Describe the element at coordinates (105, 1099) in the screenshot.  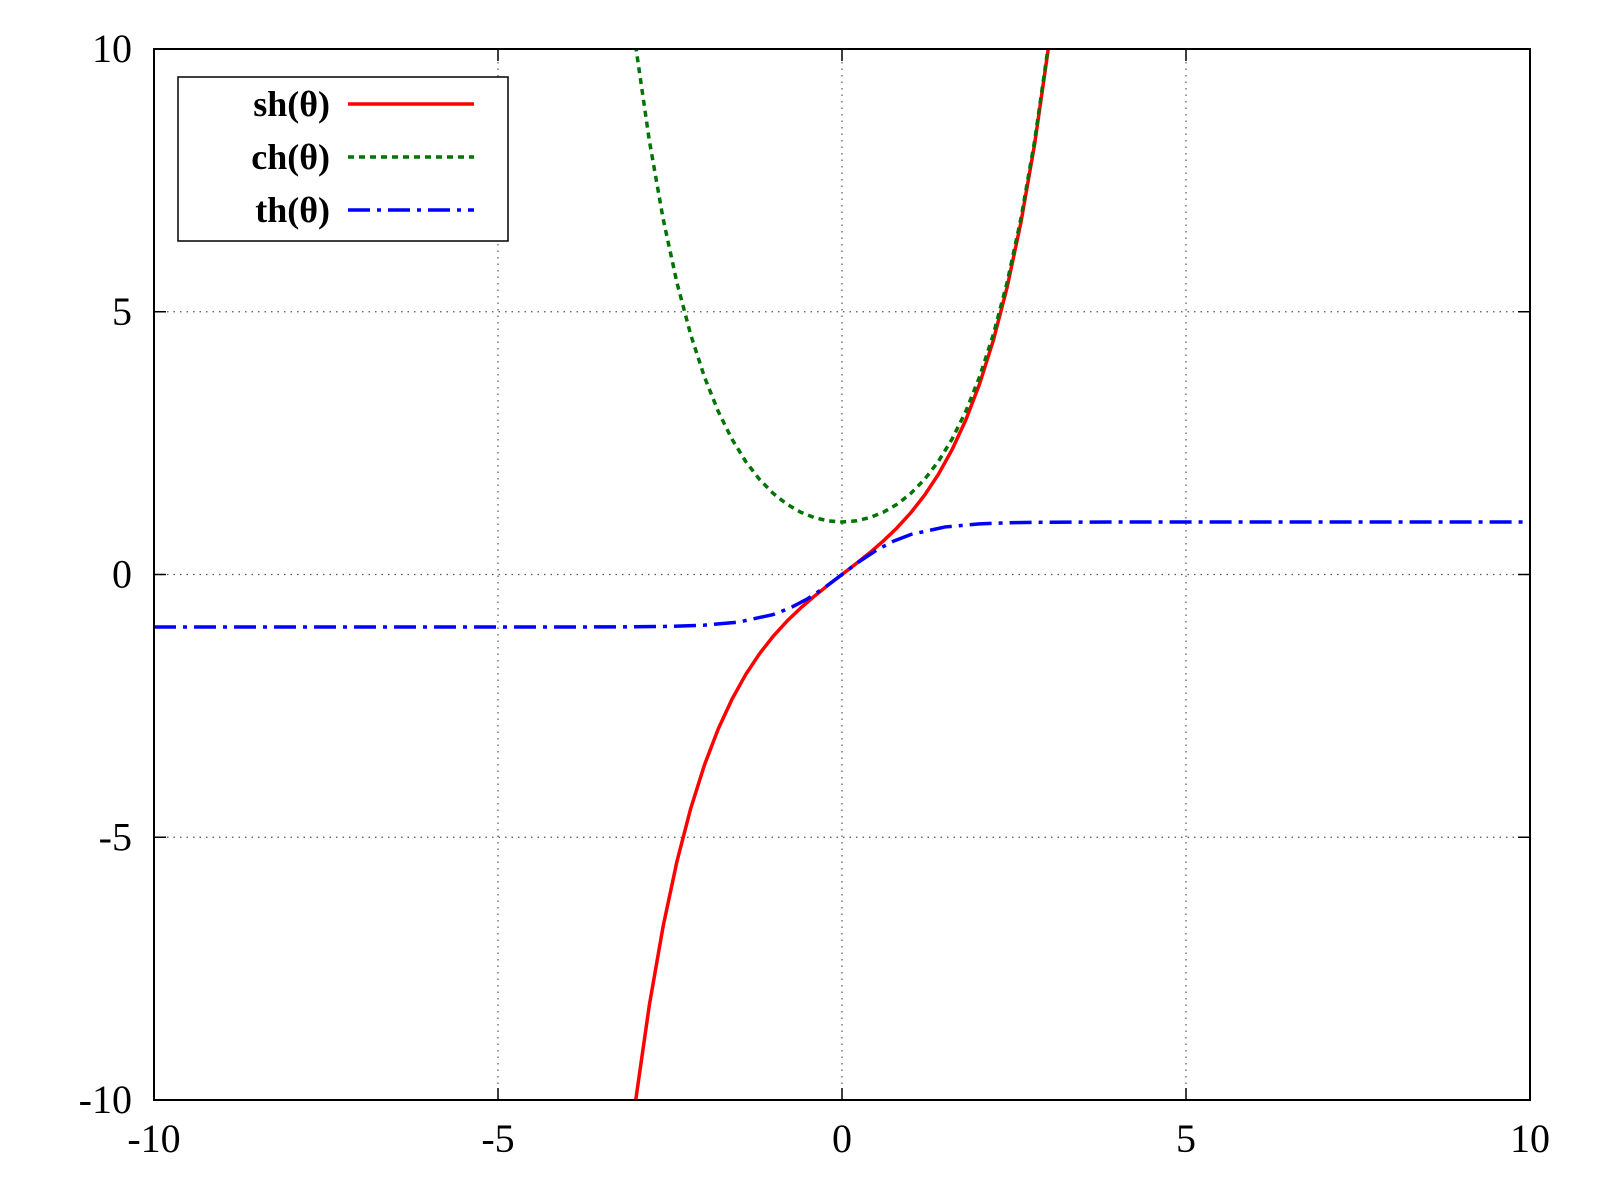
I see `y-tick-label: -10` at that location.